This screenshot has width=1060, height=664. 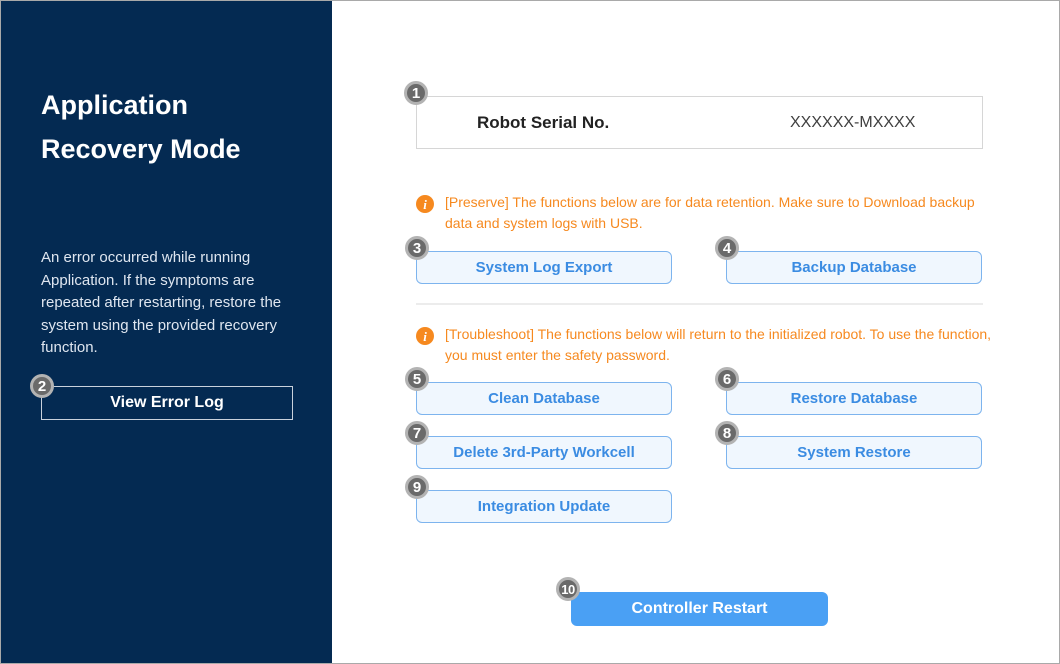 I want to click on step-badge-7: 7, so click(x=417, y=433).